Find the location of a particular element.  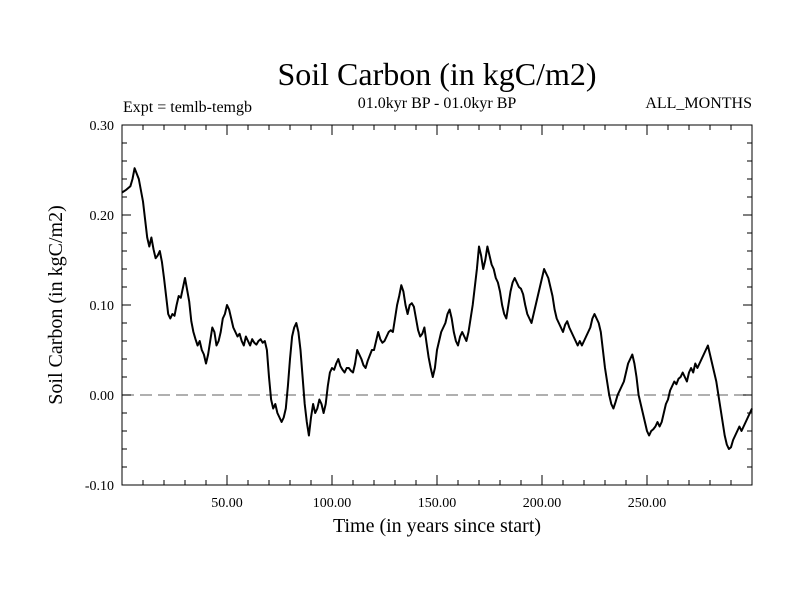

y-tick-label: 0.00 is located at coordinates (102, 396).